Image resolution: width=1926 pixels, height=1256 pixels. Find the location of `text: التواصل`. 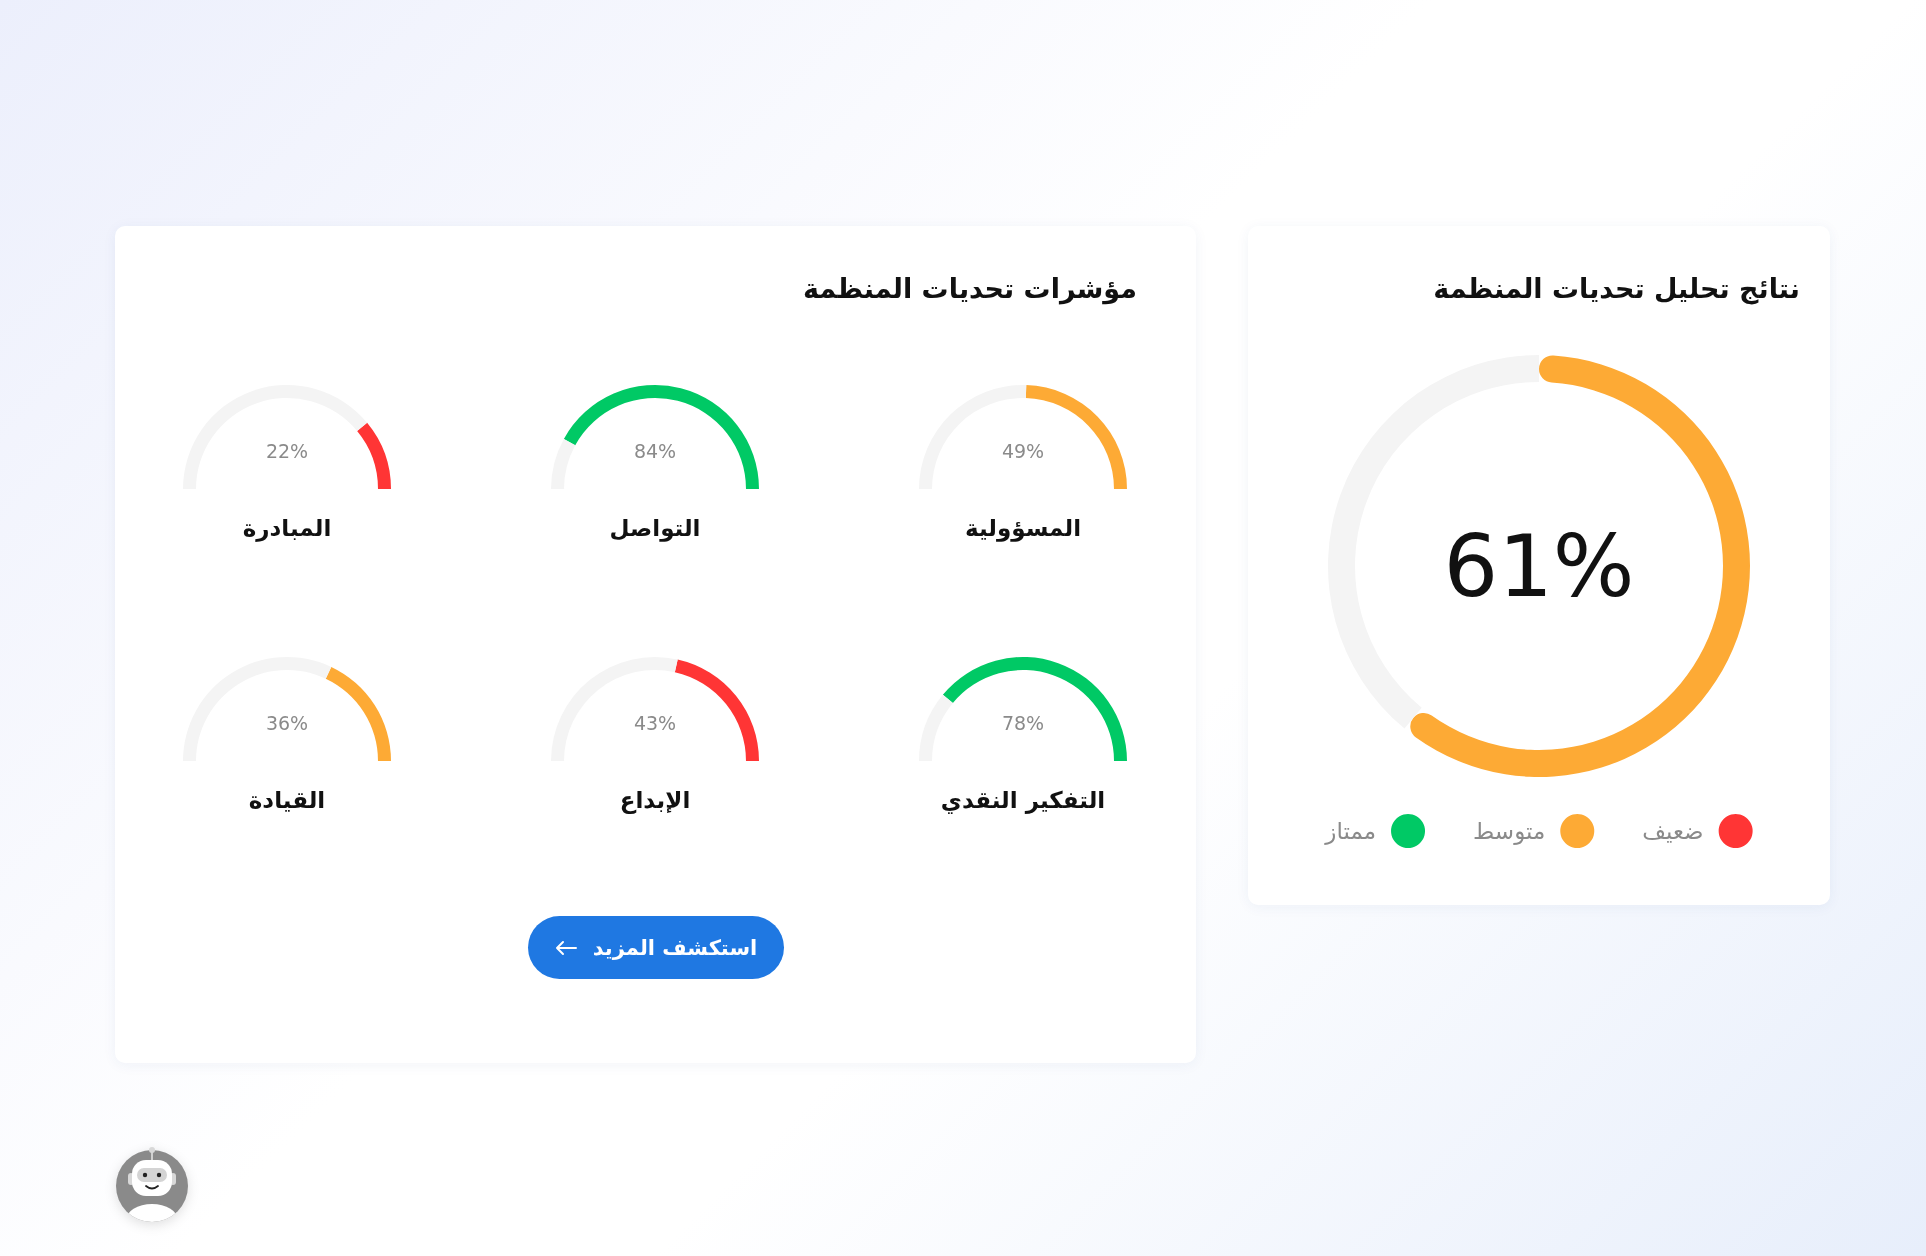

text: التواصل is located at coordinates (655, 528).